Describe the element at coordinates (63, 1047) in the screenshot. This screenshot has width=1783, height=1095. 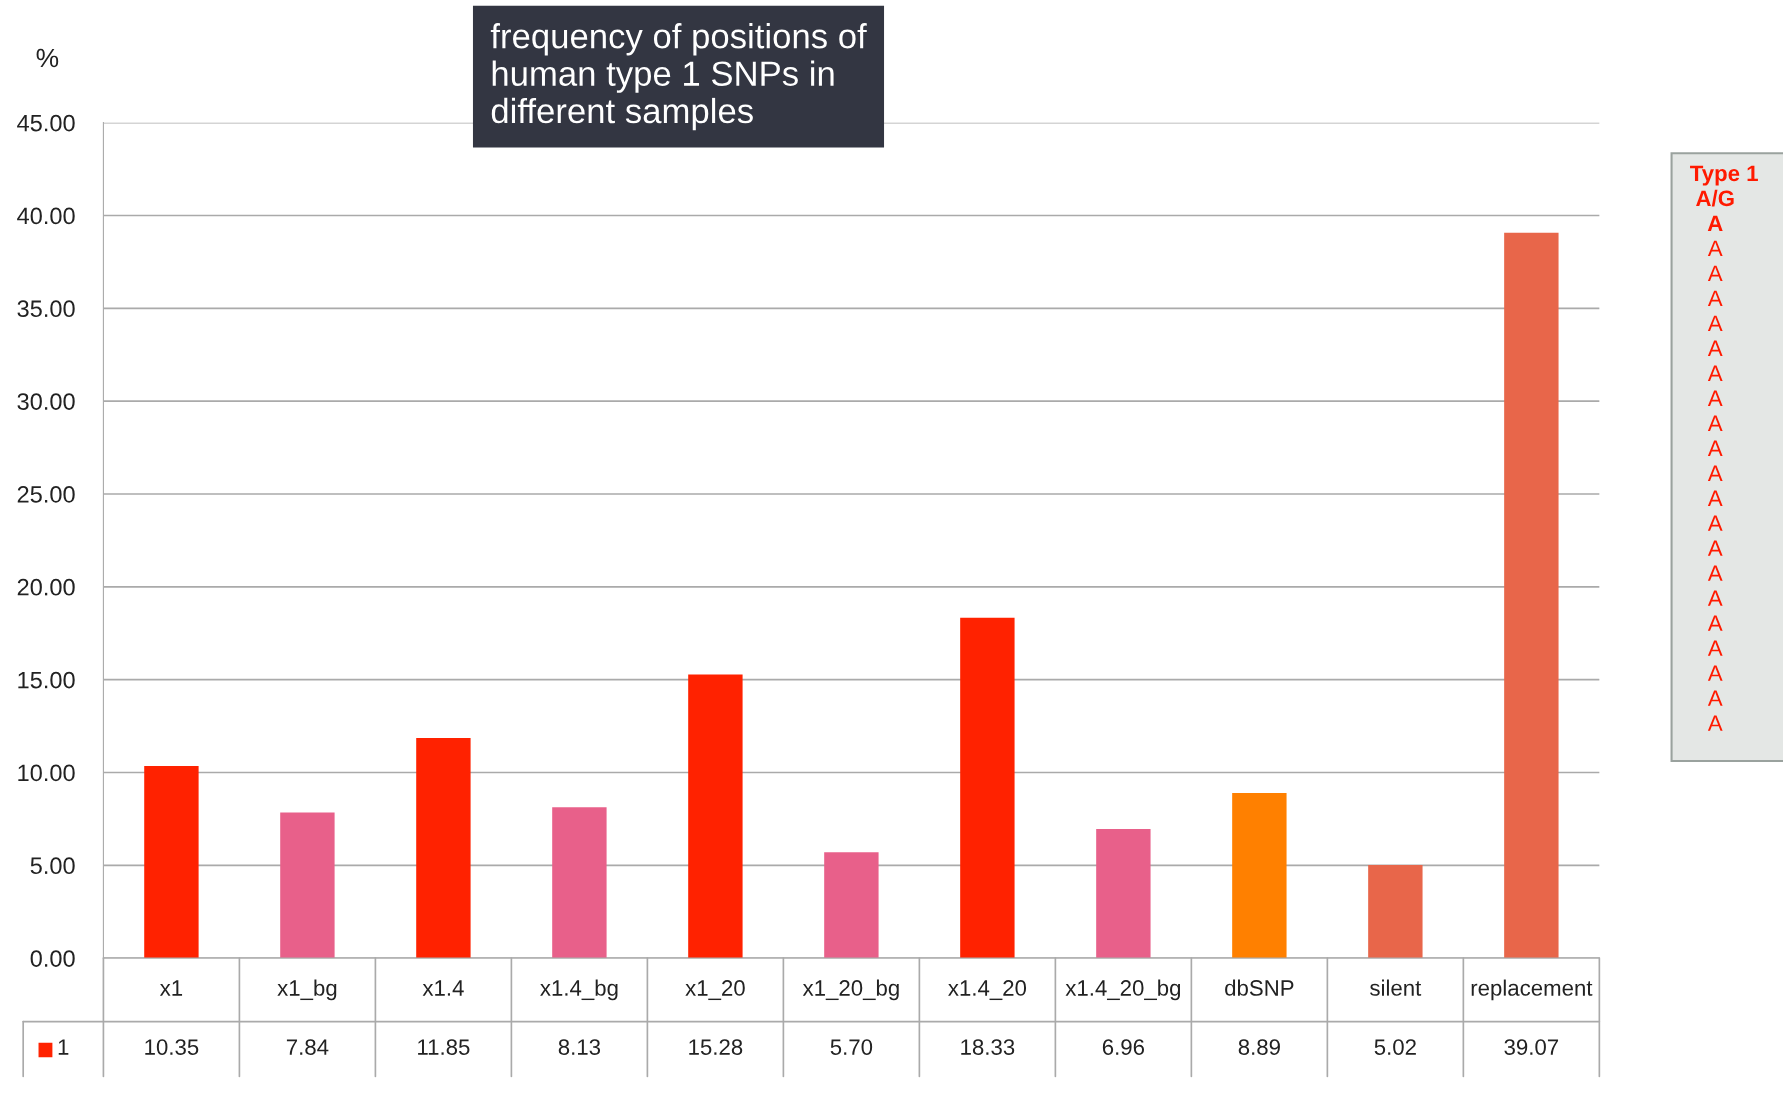
I see `legend-label: 1` at that location.